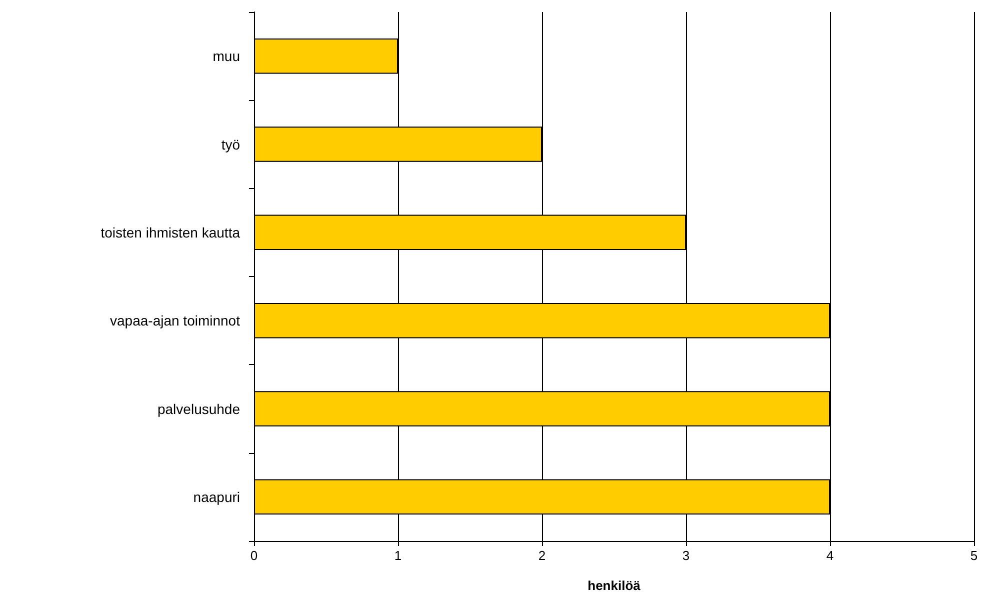  Describe the element at coordinates (226, 56) in the screenshot. I see `y-tick-label: muu` at that location.